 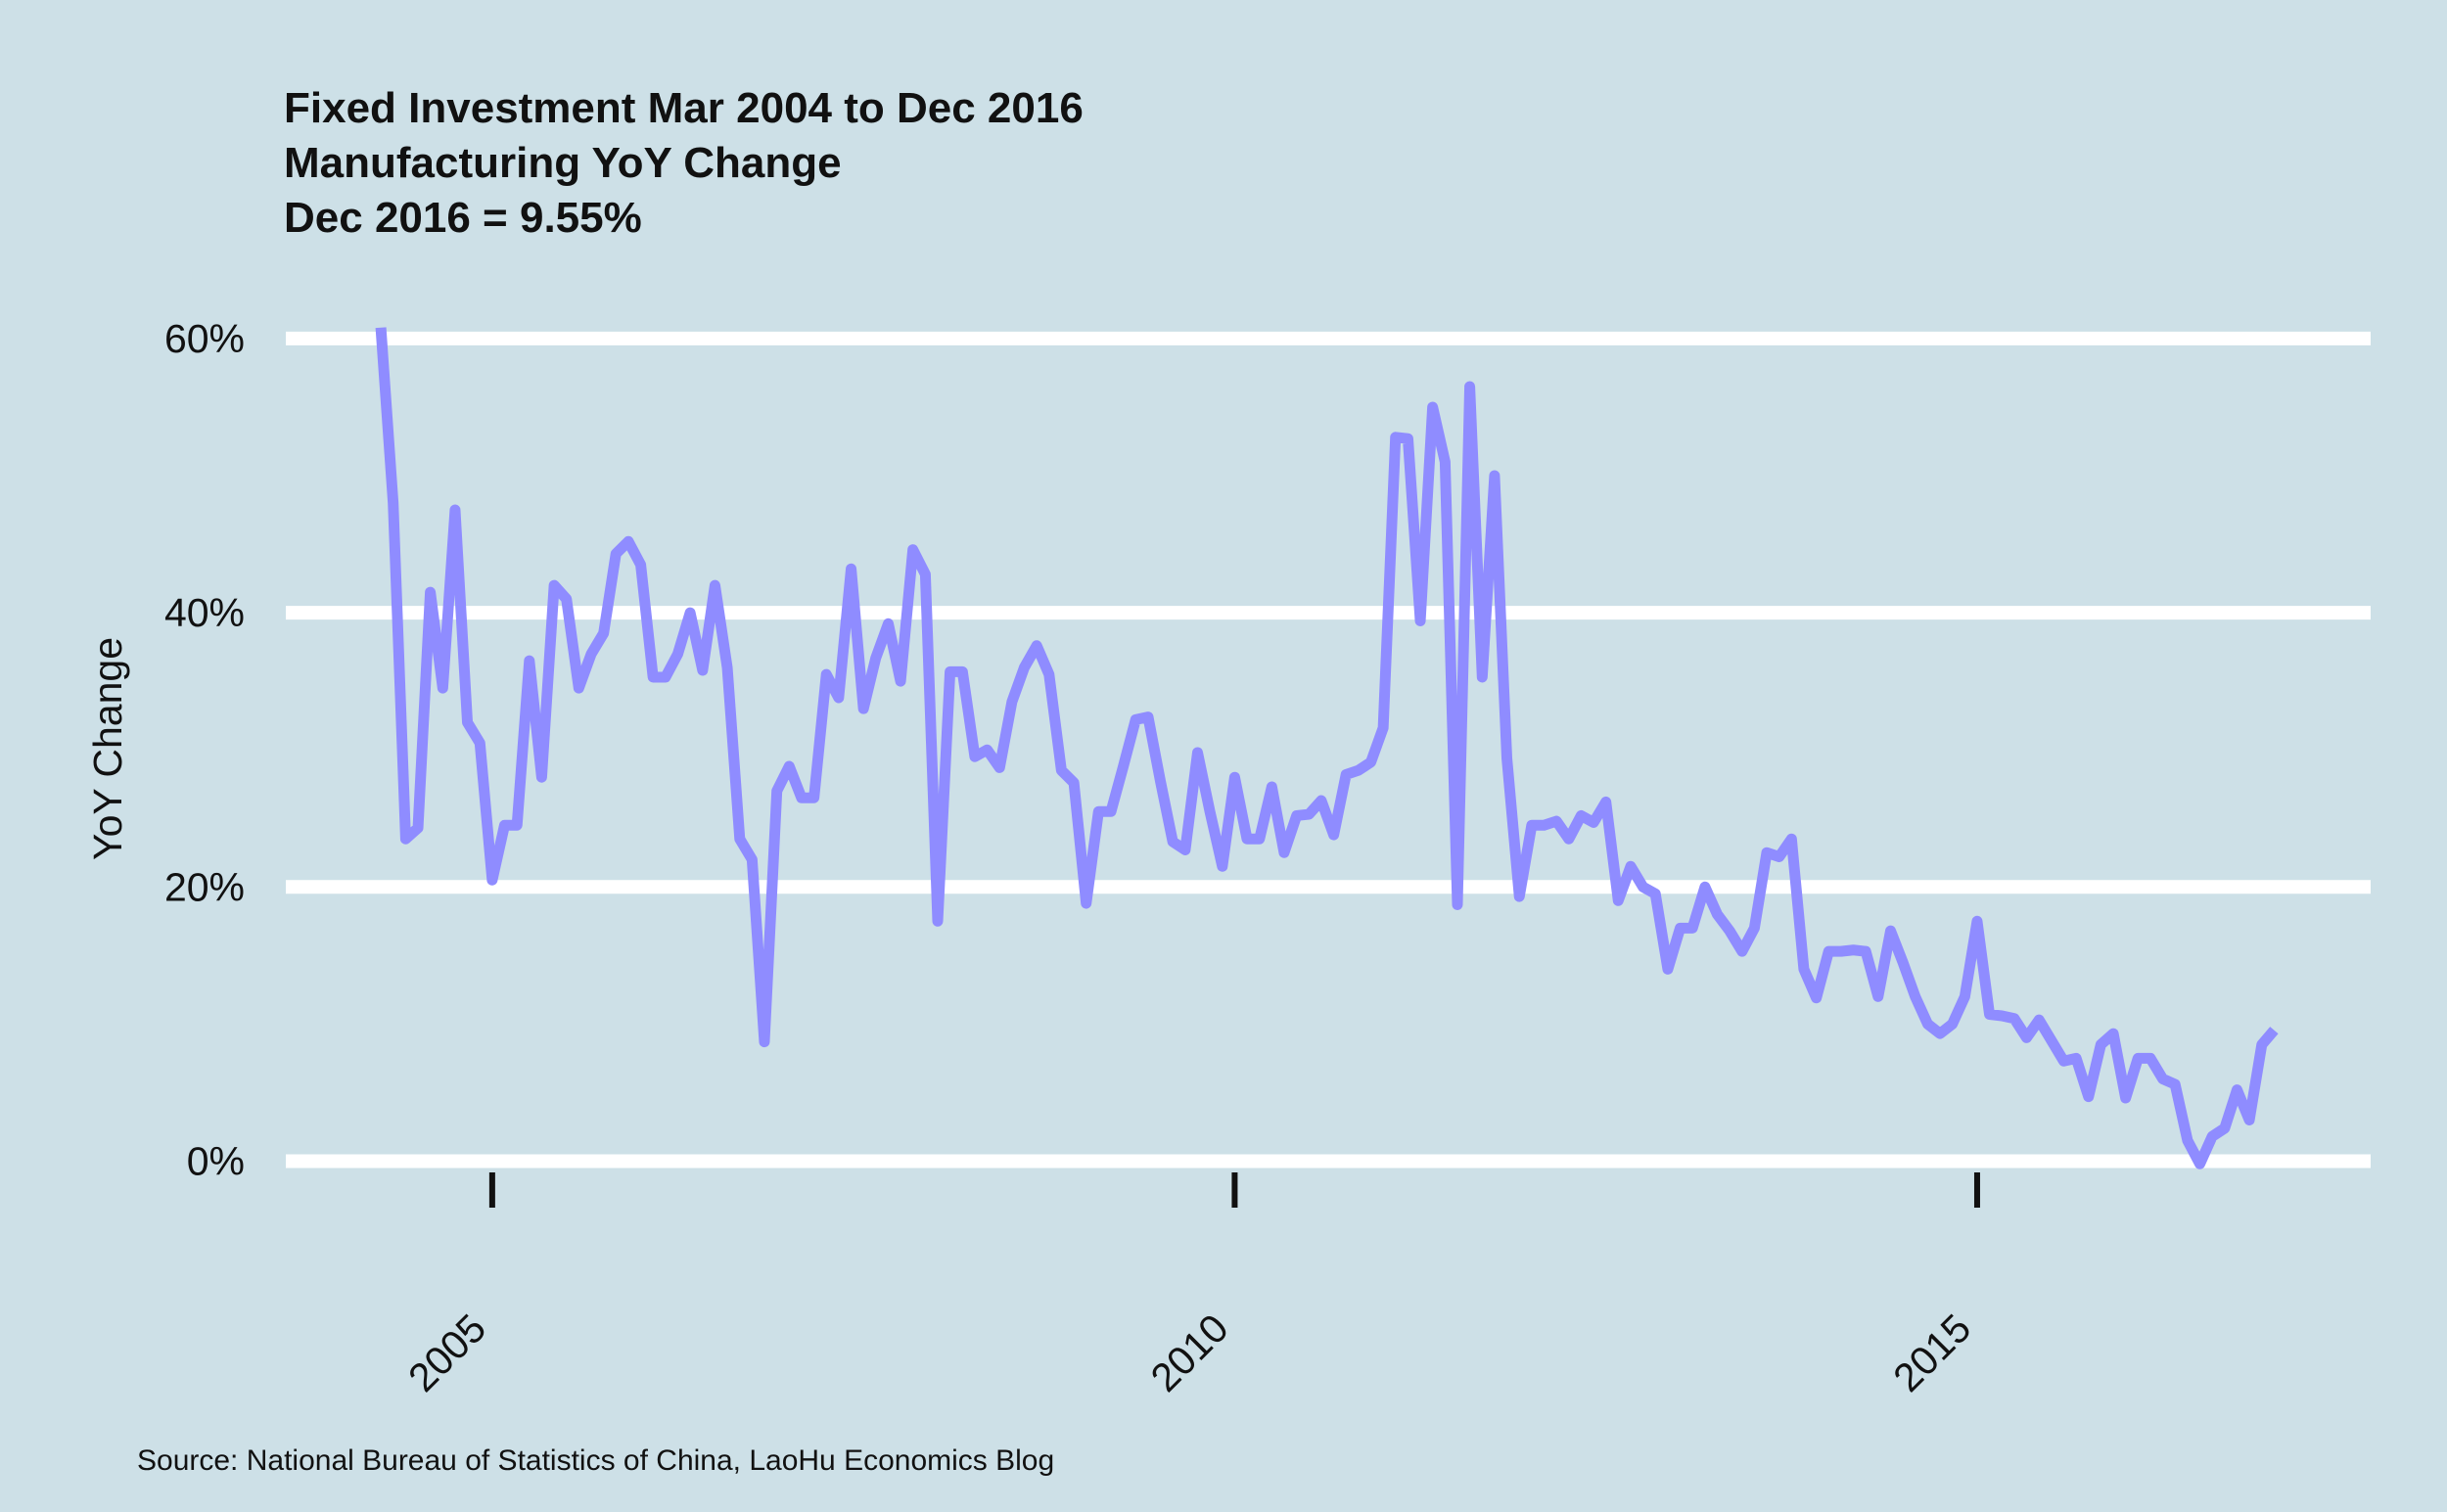 What do you see at coordinates (216, 1160) in the screenshot?
I see `y-tick-label: 0%` at bounding box center [216, 1160].